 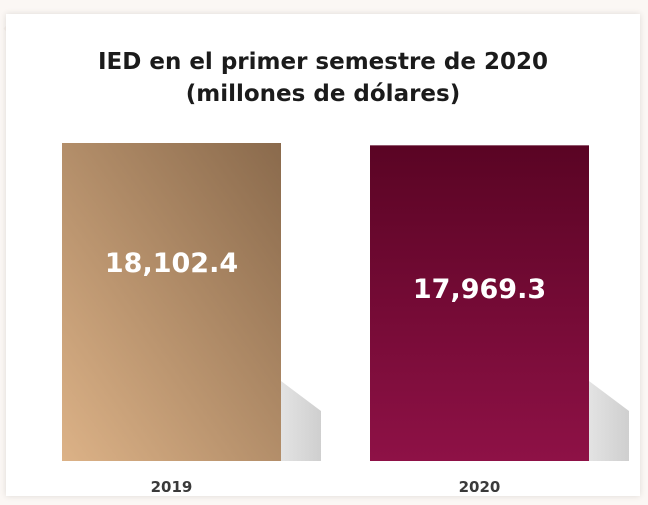 What do you see at coordinates (479, 289) in the screenshot?
I see `data-label-2020: 17,969.3` at bounding box center [479, 289].